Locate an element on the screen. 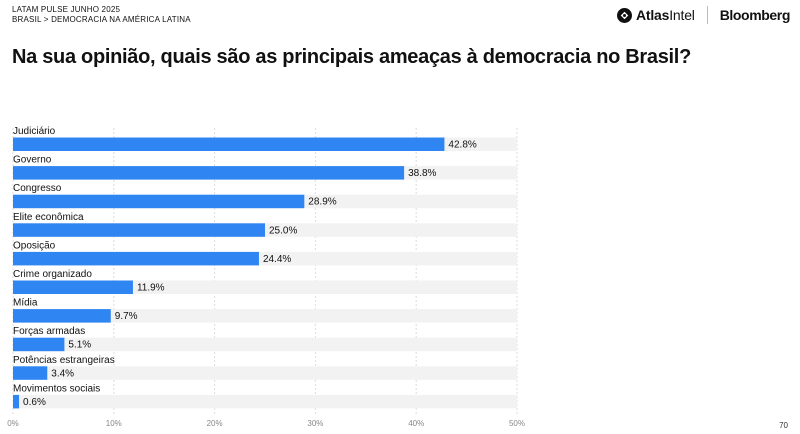 The width and height of the screenshot is (800, 434). x-tick-label: 20% is located at coordinates (215, 423).